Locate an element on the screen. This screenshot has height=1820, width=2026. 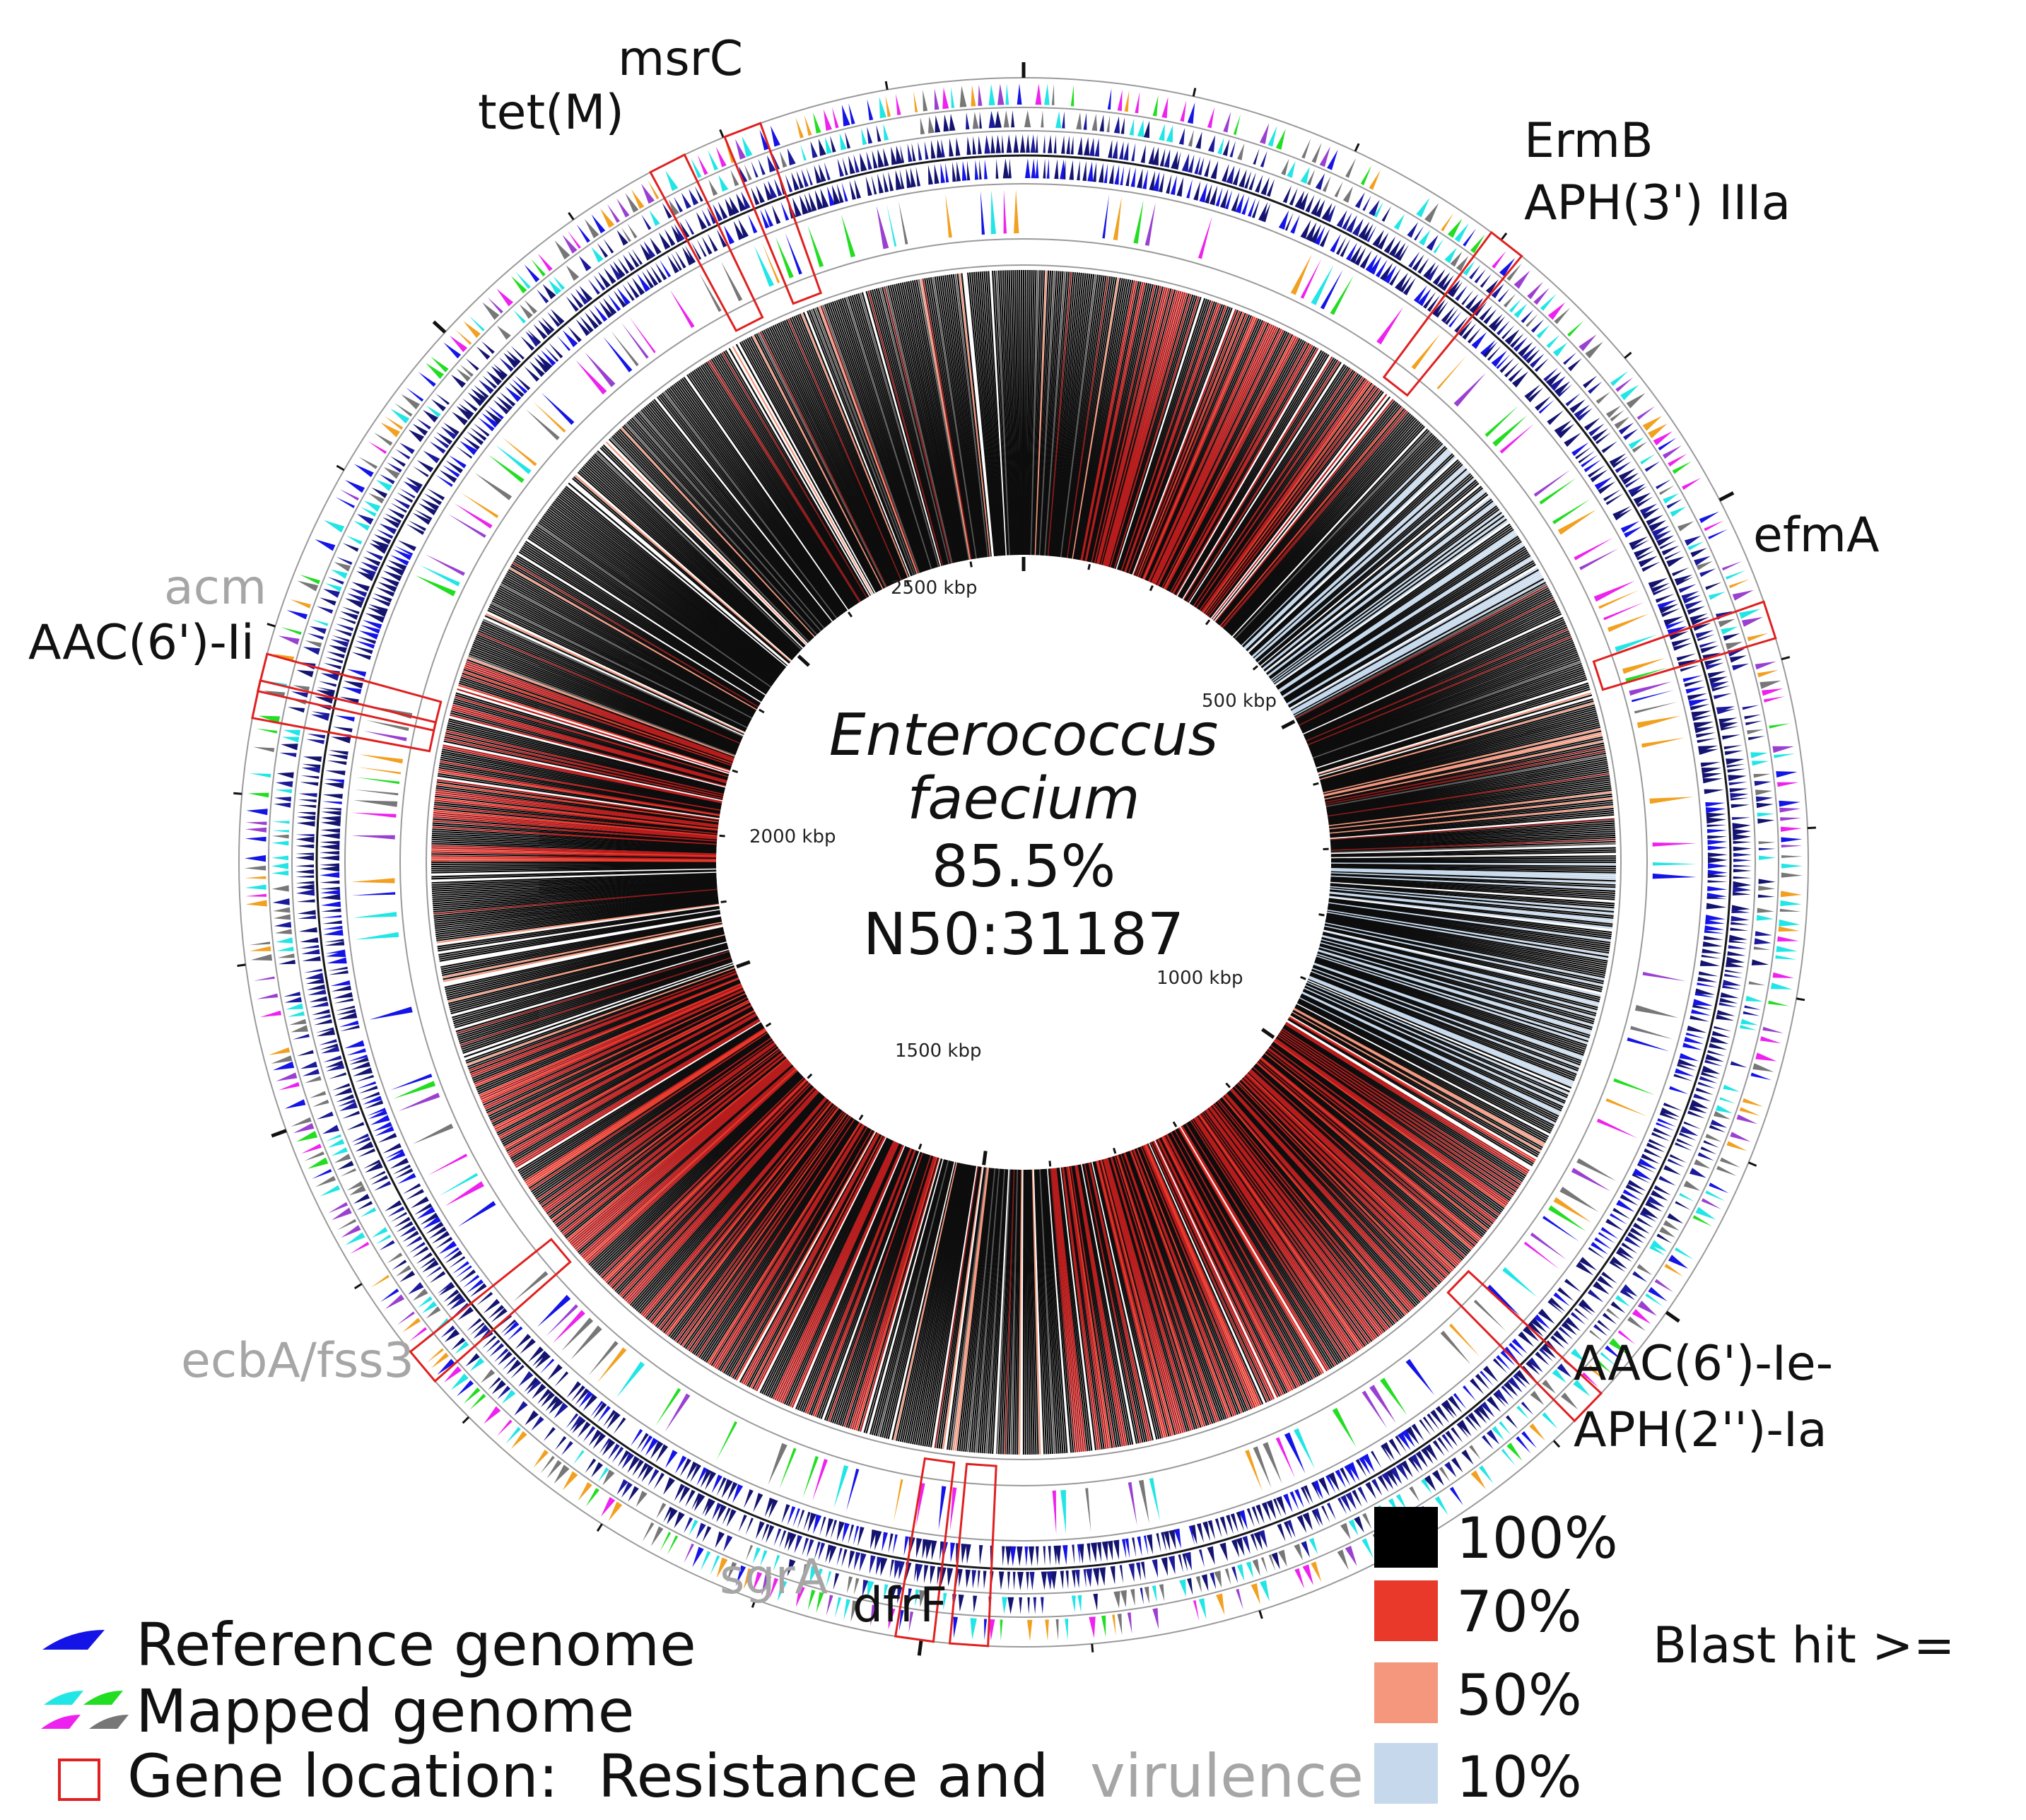
gene-label-msrc: msrC is located at coordinates (680, 59).